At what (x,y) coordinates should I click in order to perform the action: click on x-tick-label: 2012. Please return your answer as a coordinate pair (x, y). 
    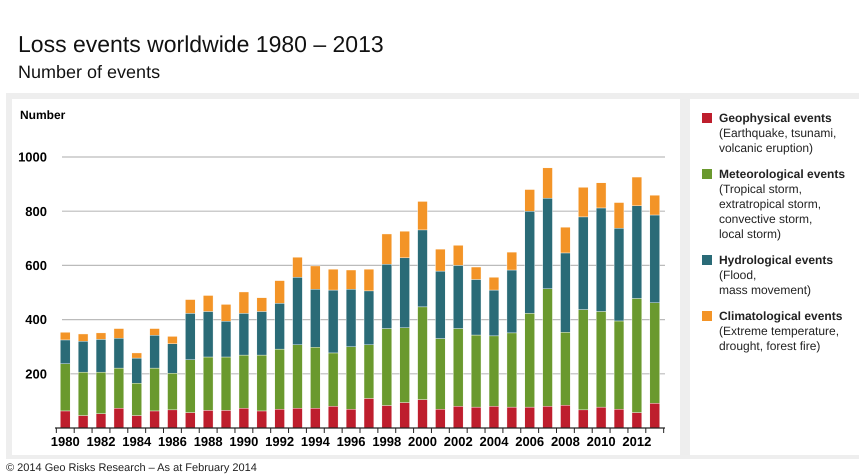
    Looking at the image, I should click on (637, 441).